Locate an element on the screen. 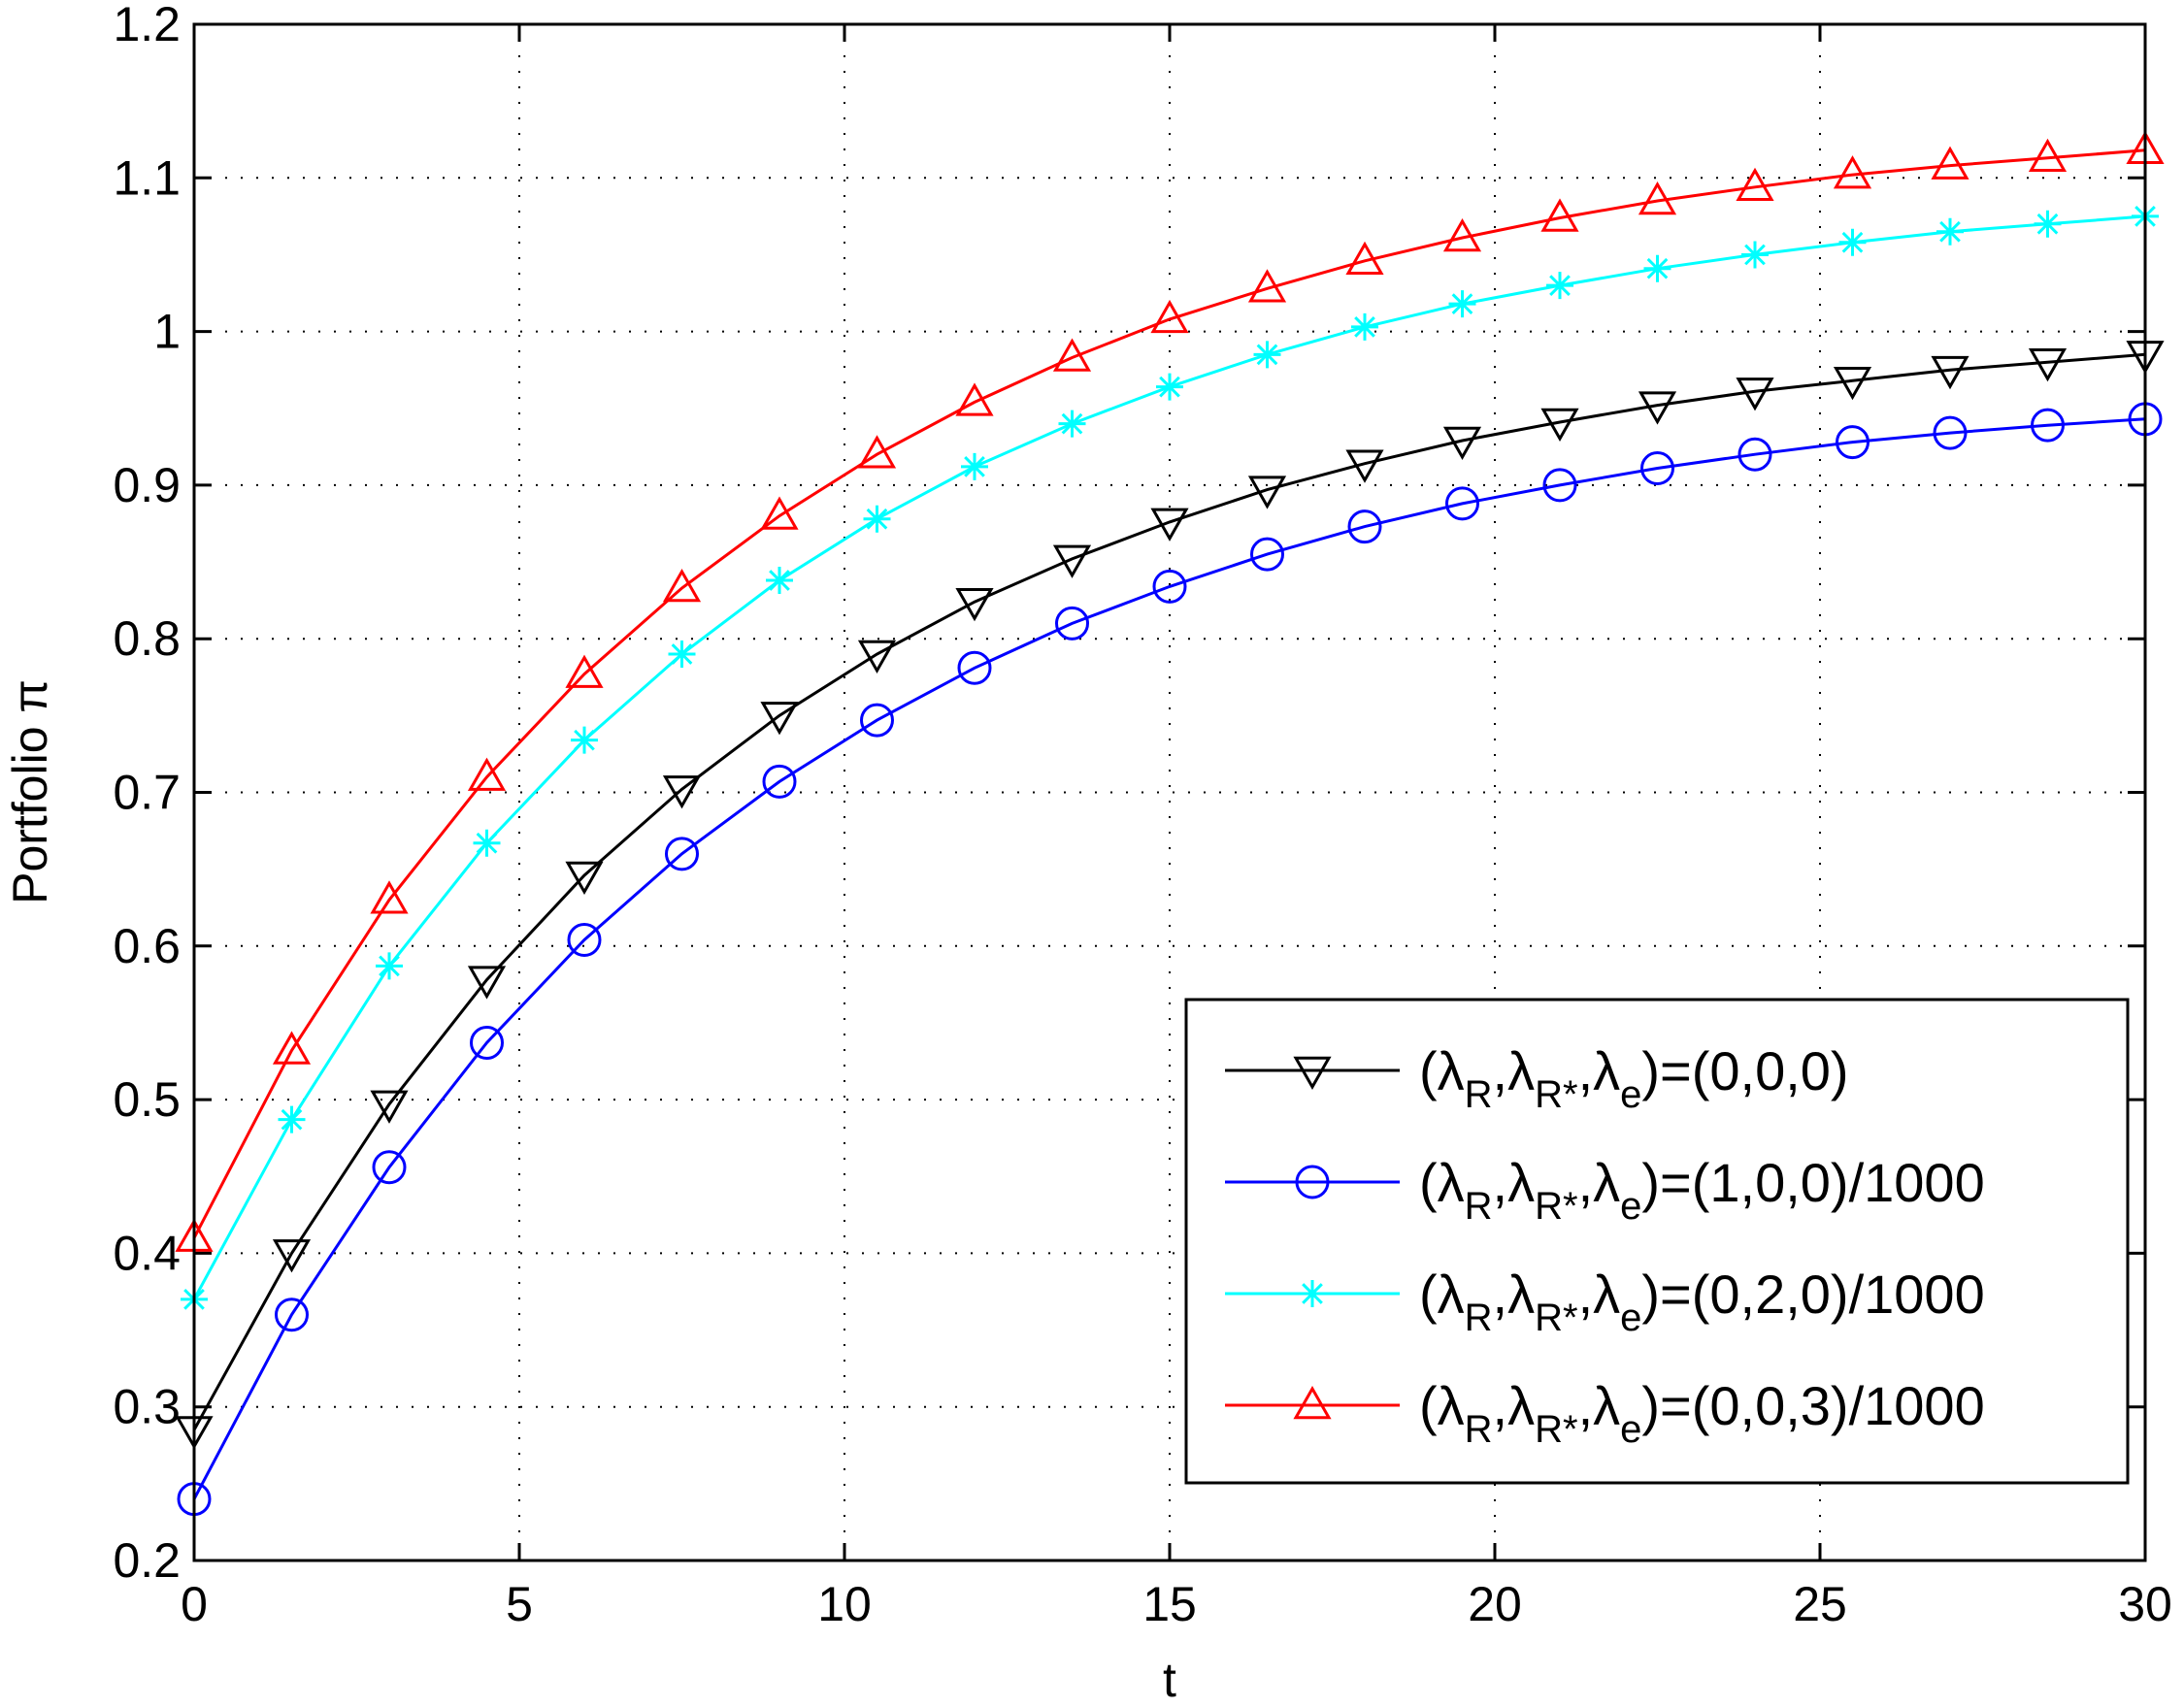 The width and height of the screenshot is (2184, 1708). legend-label: (λR,λR*,λe)=(0,0,0) is located at coordinates (1634, 1078).